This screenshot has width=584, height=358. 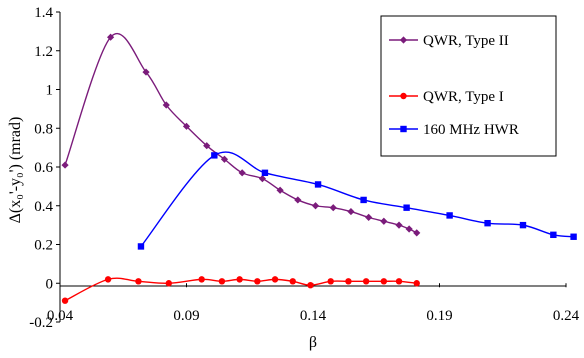 What do you see at coordinates (50, 284) in the screenshot?
I see `y-tick-label: 0` at bounding box center [50, 284].